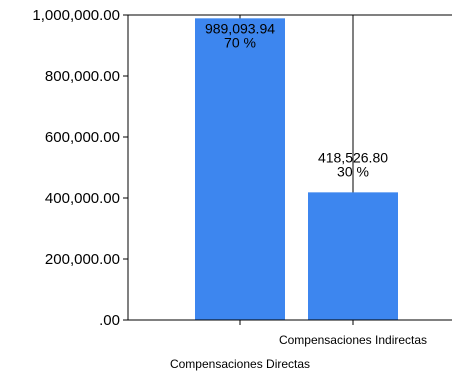 Image resolution: width=460 pixels, height=376 pixels. I want to click on data-label-value: 418,526.80, so click(353, 157).